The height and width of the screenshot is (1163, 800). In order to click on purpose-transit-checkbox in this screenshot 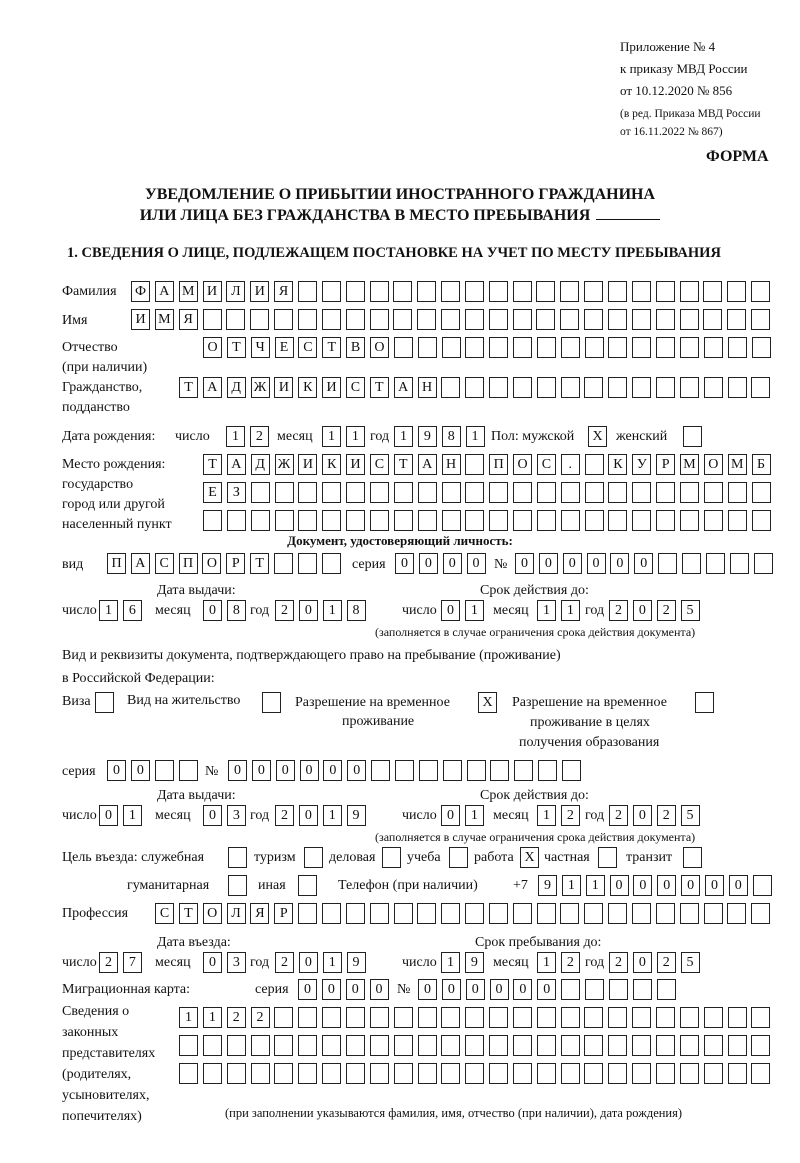, I will do `click(695, 858)`.